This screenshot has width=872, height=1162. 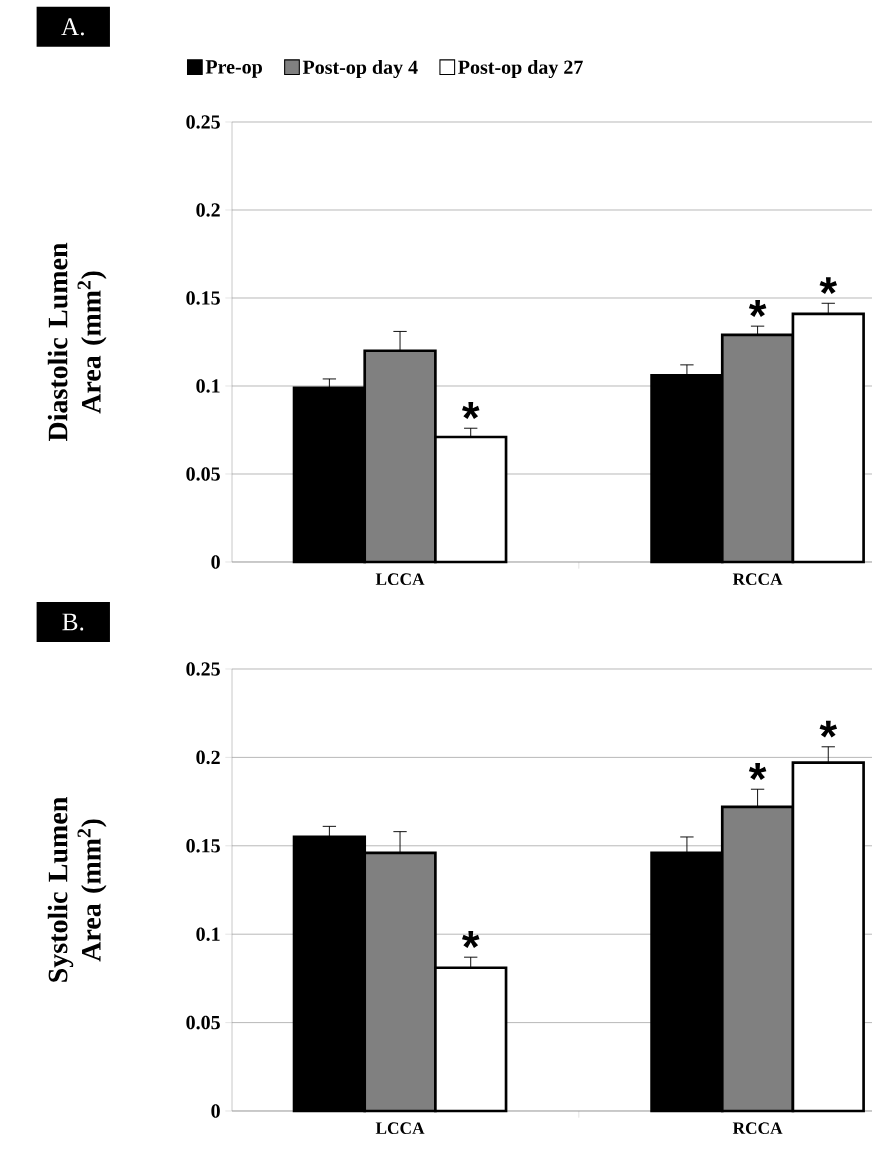 I want to click on chart-title: B., so click(x=73, y=622).